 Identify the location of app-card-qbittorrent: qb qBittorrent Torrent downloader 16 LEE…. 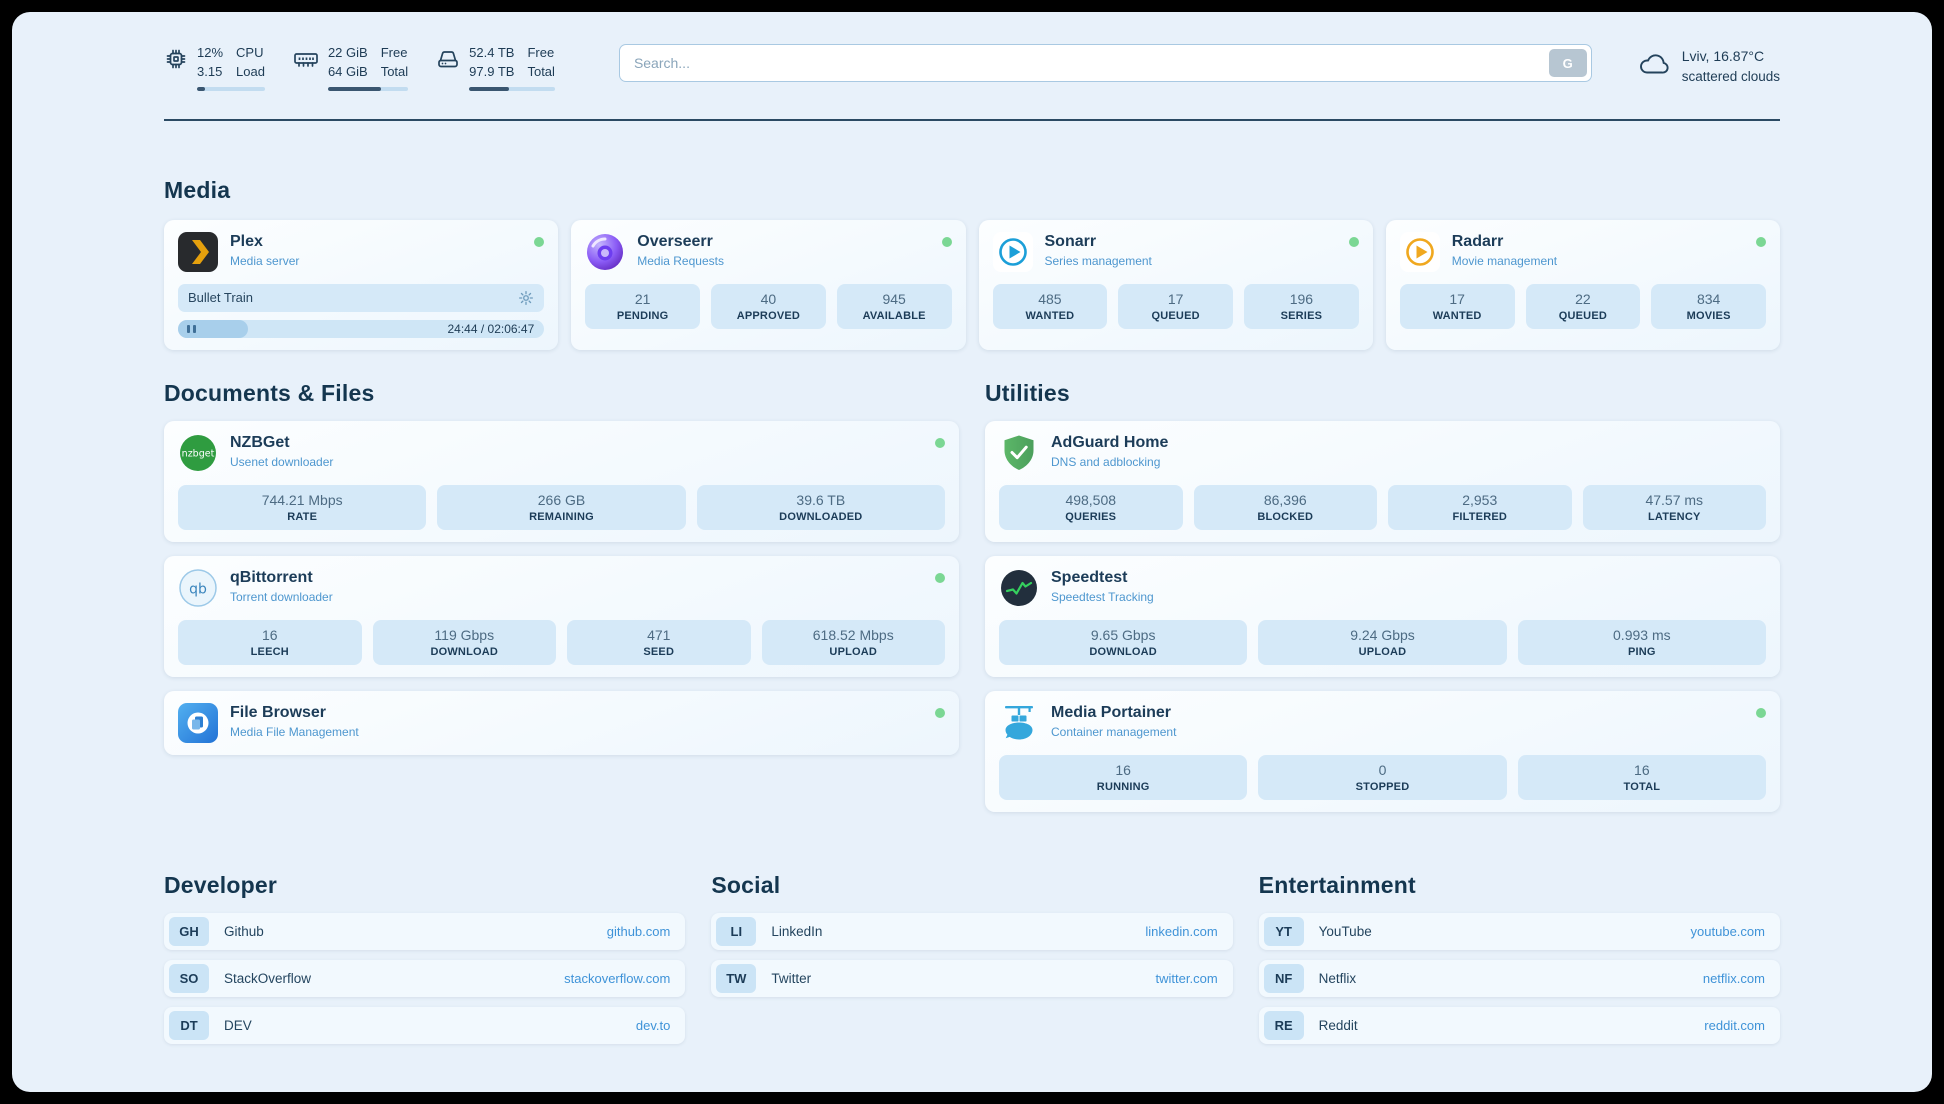
(561, 616).